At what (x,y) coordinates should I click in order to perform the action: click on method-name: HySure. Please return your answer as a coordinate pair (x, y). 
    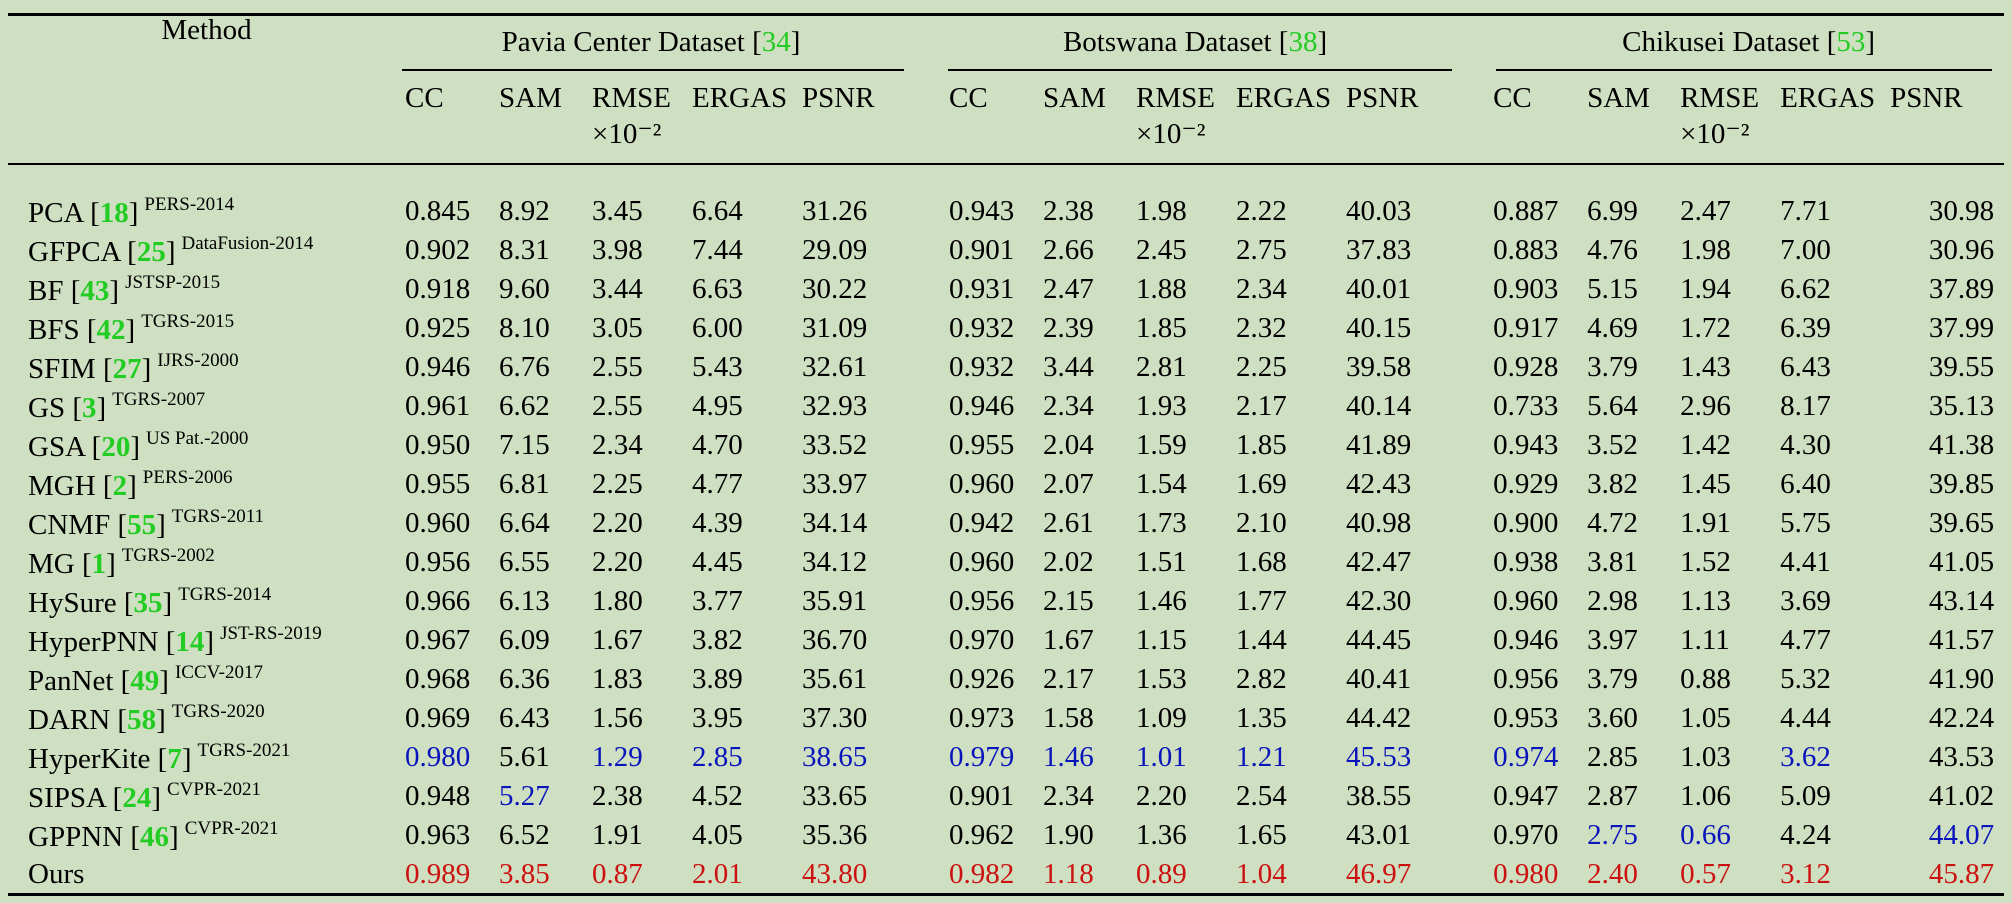
    Looking at the image, I should click on (72, 602).